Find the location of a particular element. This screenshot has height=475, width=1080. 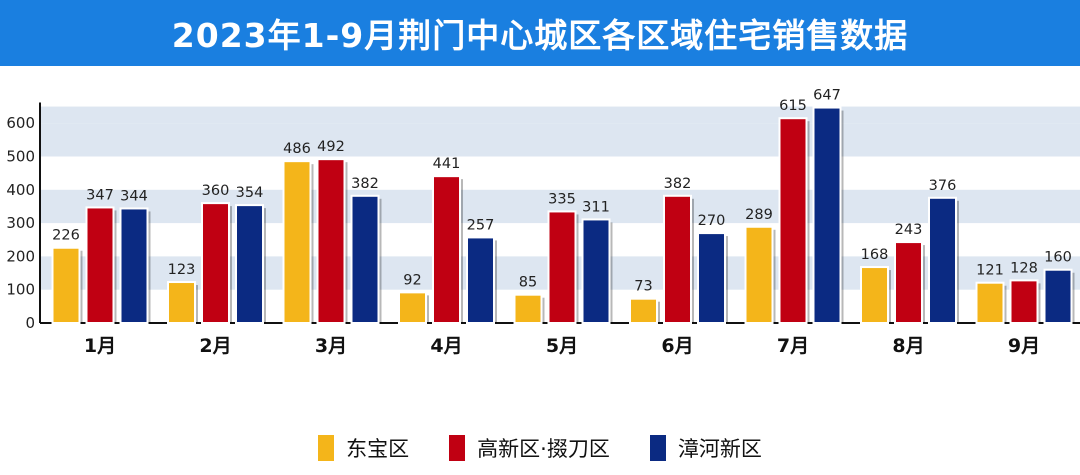

legend-item: 漳河新区 is located at coordinates (705, 448).